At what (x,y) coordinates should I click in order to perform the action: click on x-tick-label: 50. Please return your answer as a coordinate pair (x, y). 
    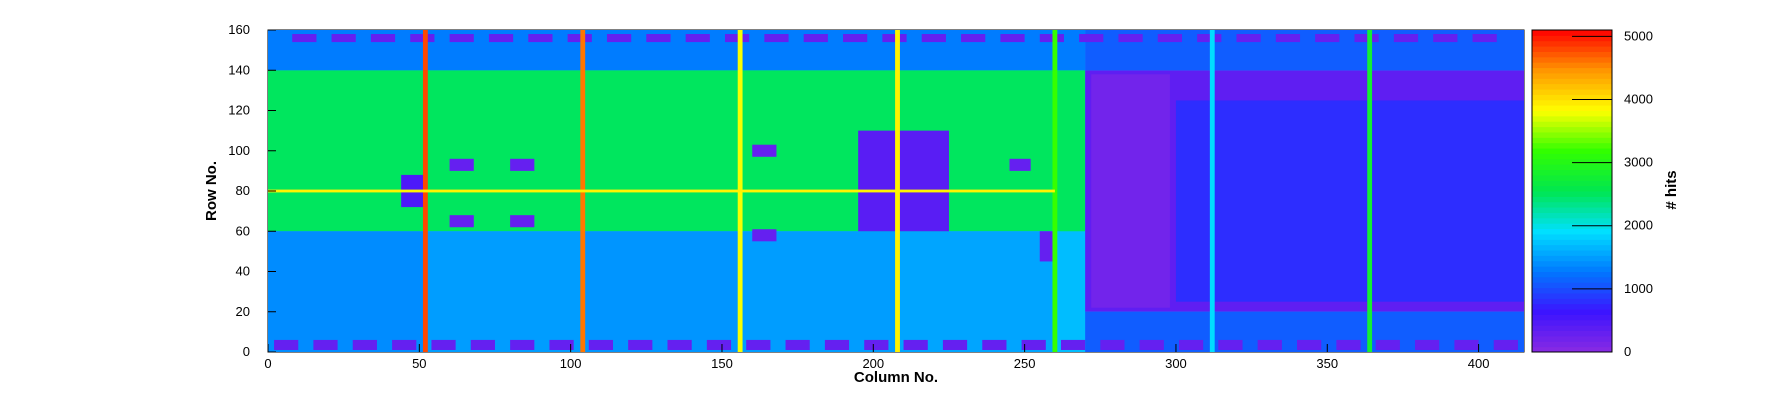
    Looking at the image, I should click on (419, 363).